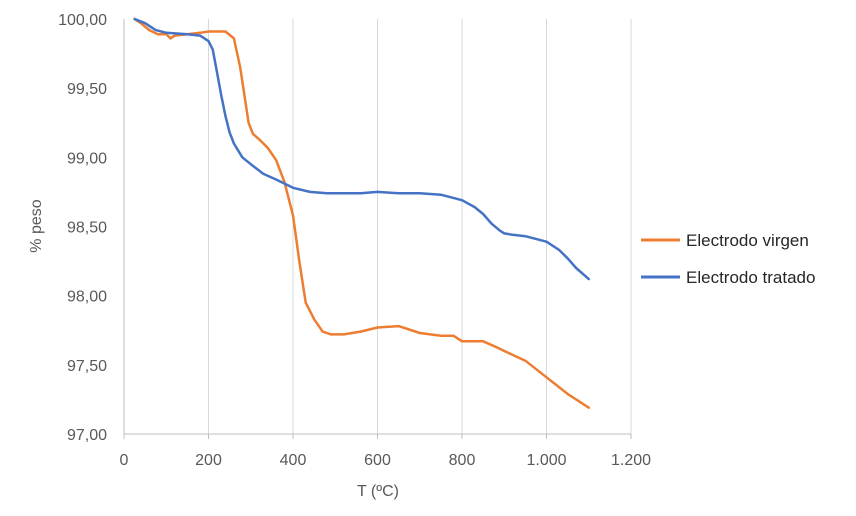  What do you see at coordinates (747, 240) in the screenshot?
I see `legend-label-electrodo-virgen: Electrodo virgen` at bounding box center [747, 240].